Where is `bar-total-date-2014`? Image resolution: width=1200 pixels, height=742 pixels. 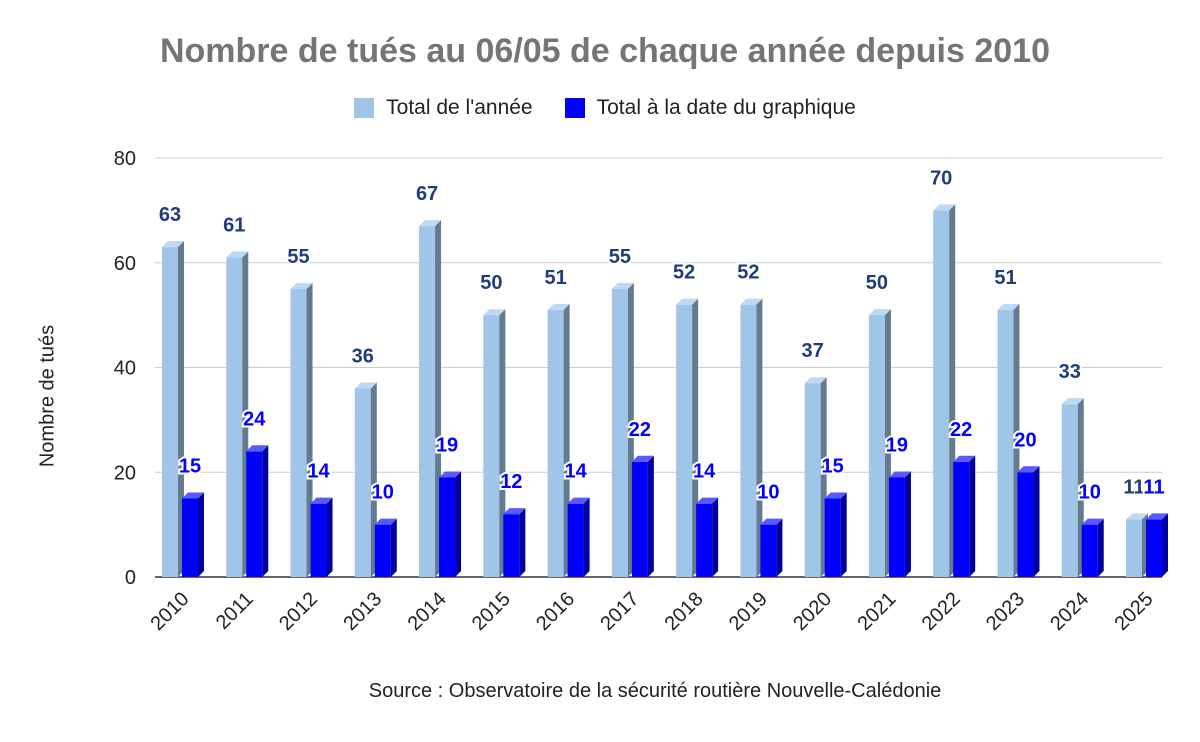
bar-total-date-2014 is located at coordinates (450, 524).